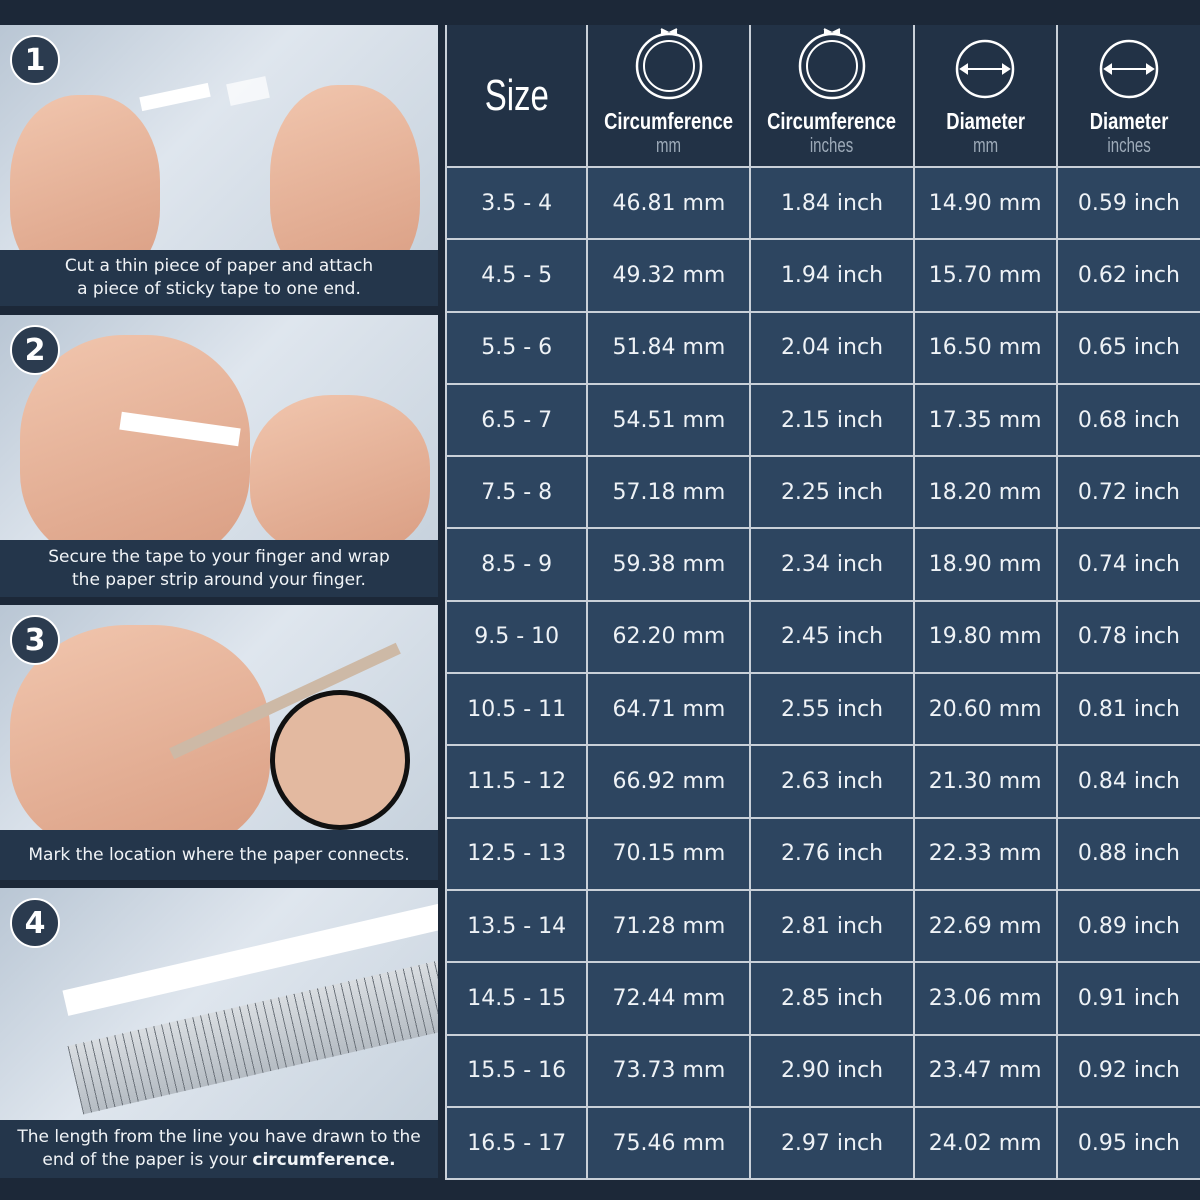 The image size is (1200, 1200). What do you see at coordinates (35, 923) in the screenshot?
I see `step-number-badge: 4` at bounding box center [35, 923].